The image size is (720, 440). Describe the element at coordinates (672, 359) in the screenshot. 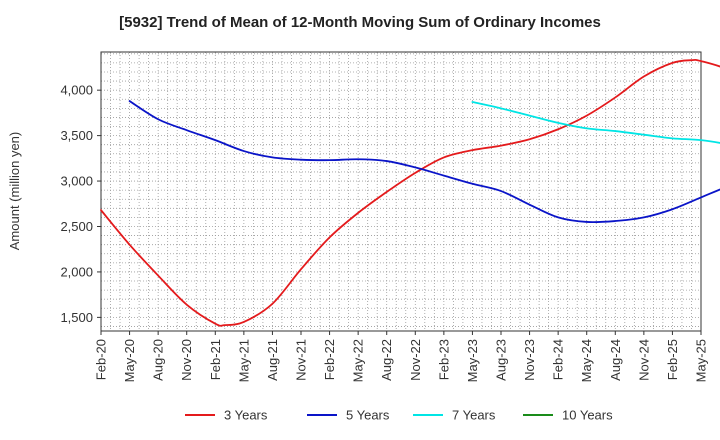

I see `x-tick-label: Feb-25` at that location.